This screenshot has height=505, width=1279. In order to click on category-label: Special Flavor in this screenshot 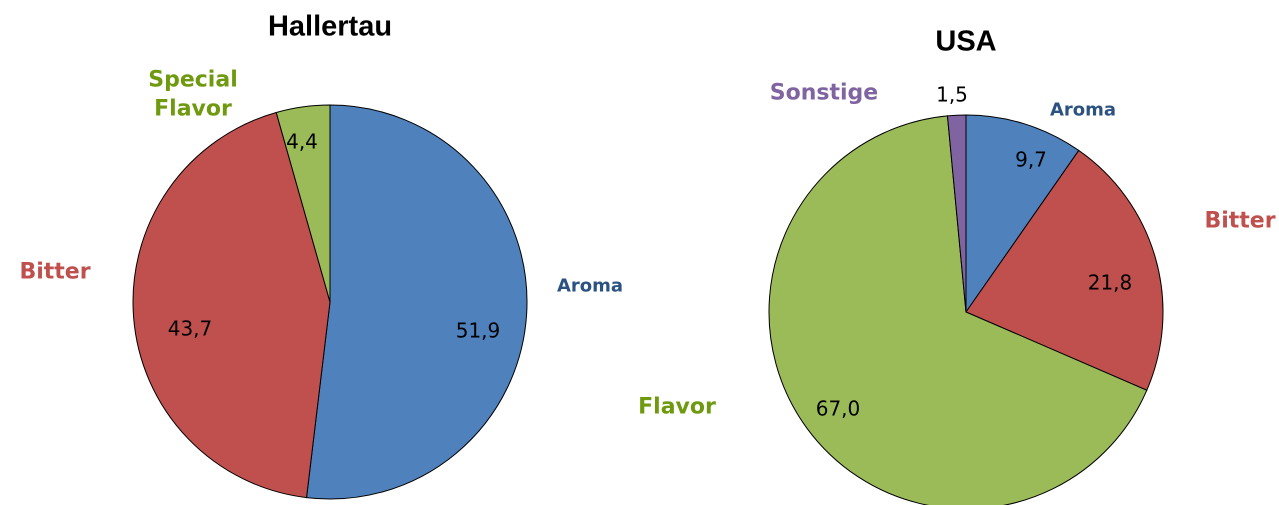, I will do `click(193, 94)`.